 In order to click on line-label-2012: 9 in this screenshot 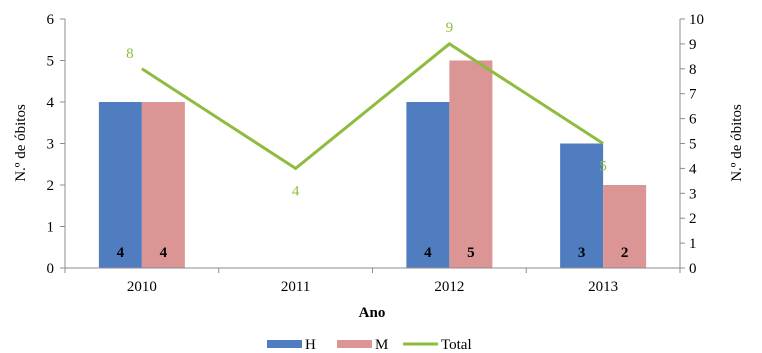, I will do `click(450, 28)`.